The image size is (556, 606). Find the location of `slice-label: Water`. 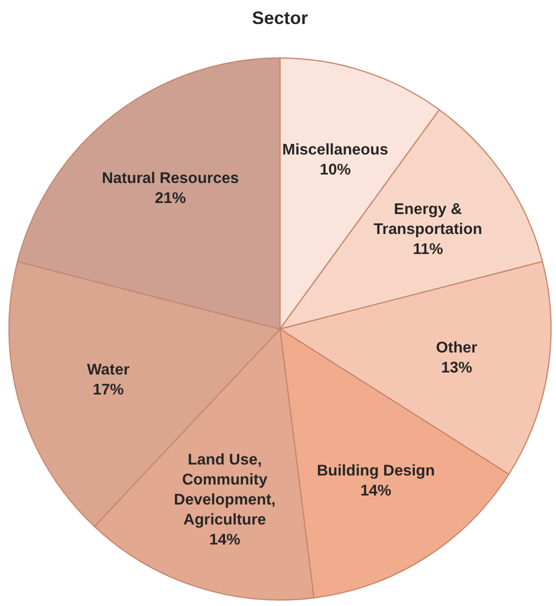

slice-label: Water is located at coordinates (108, 369).